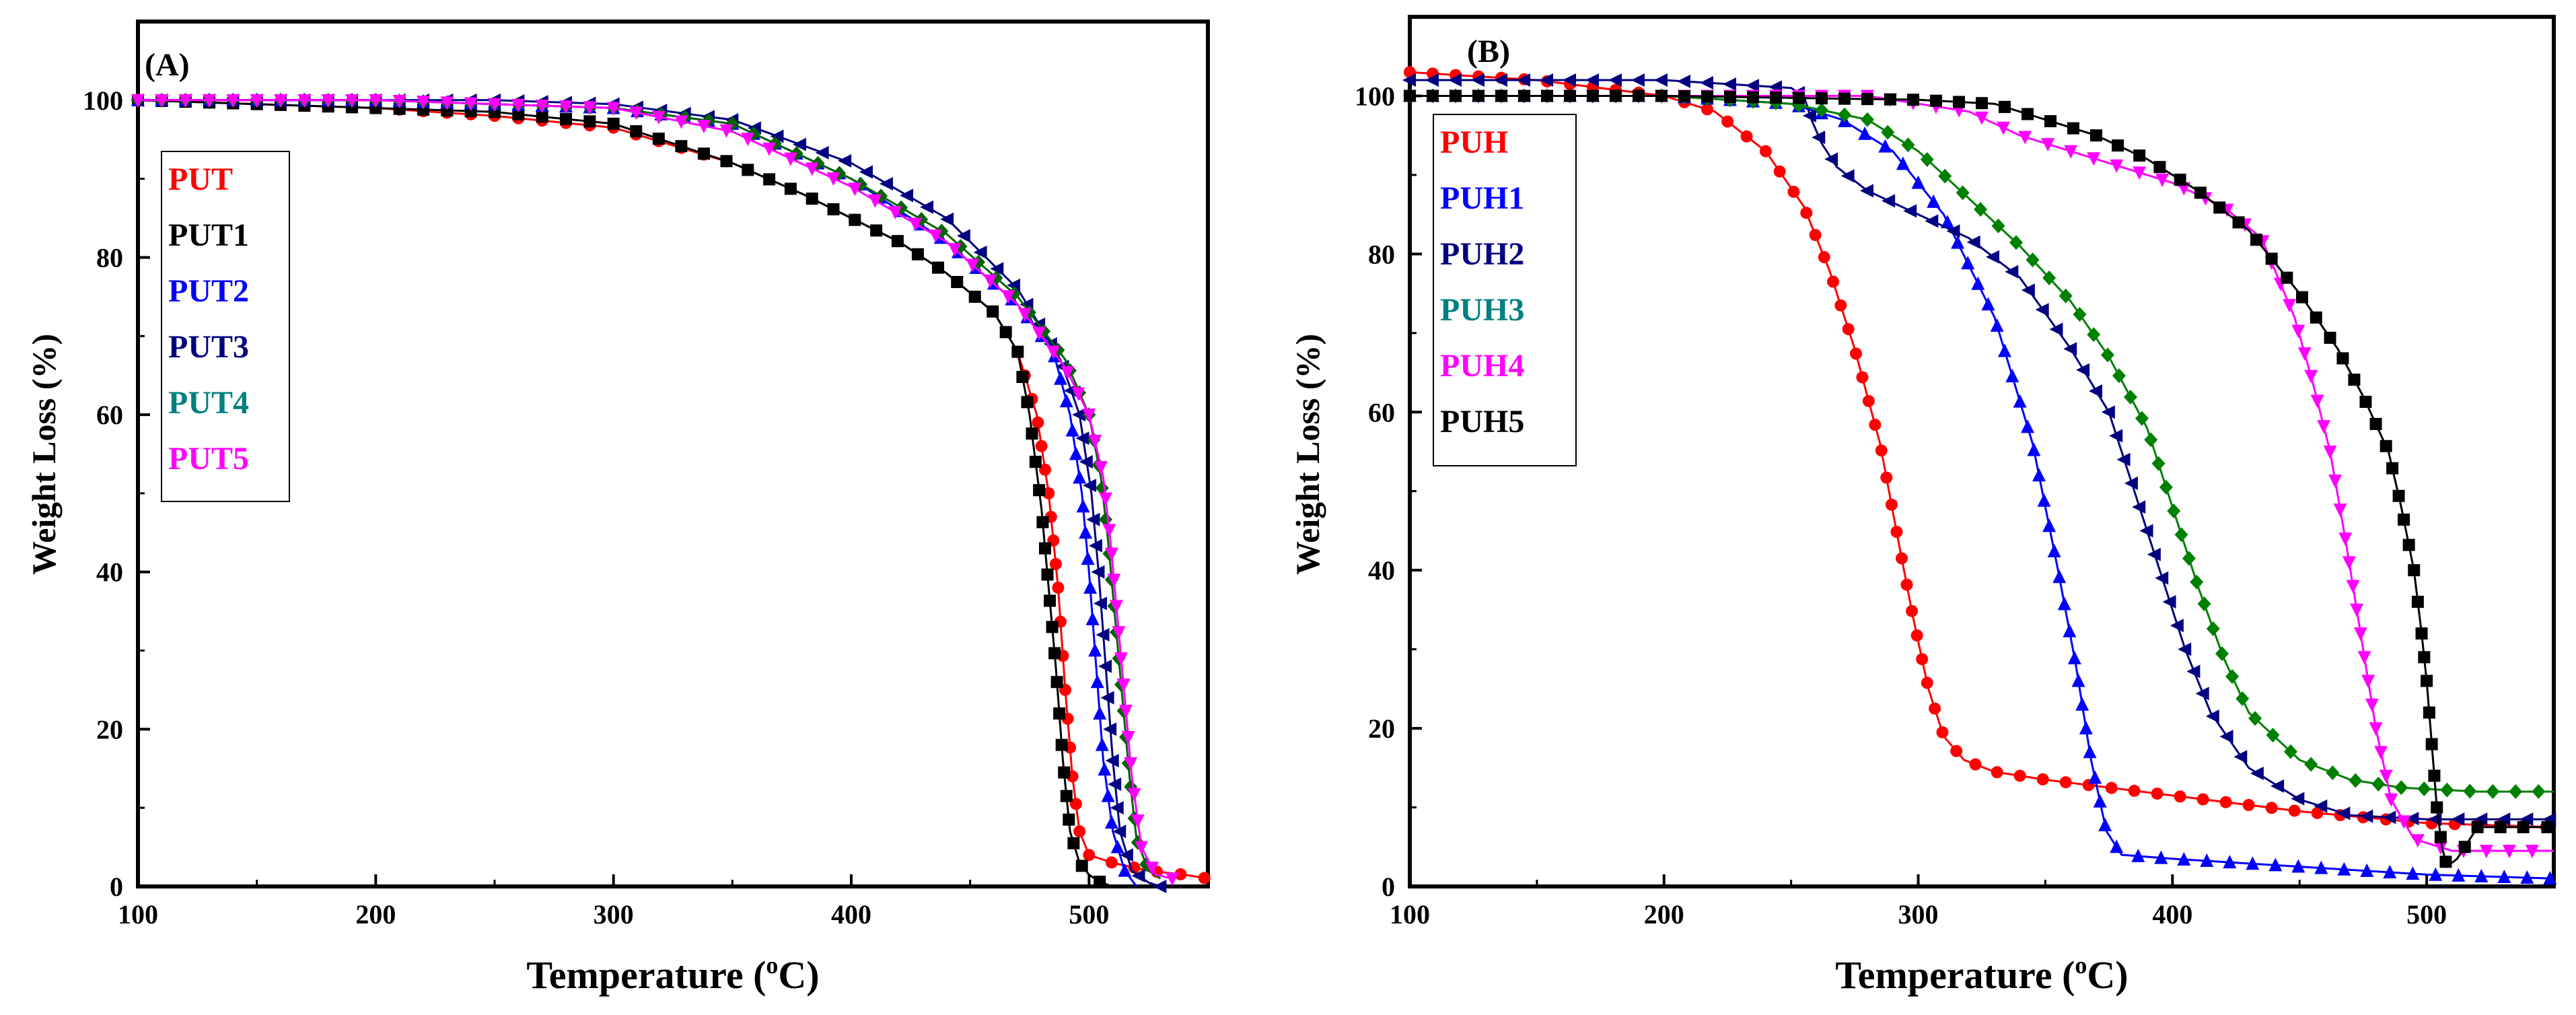 The image size is (2576, 1015). Describe the element at coordinates (1482, 254) in the screenshot. I see `legend-item-puh2: PUH2` at that location.